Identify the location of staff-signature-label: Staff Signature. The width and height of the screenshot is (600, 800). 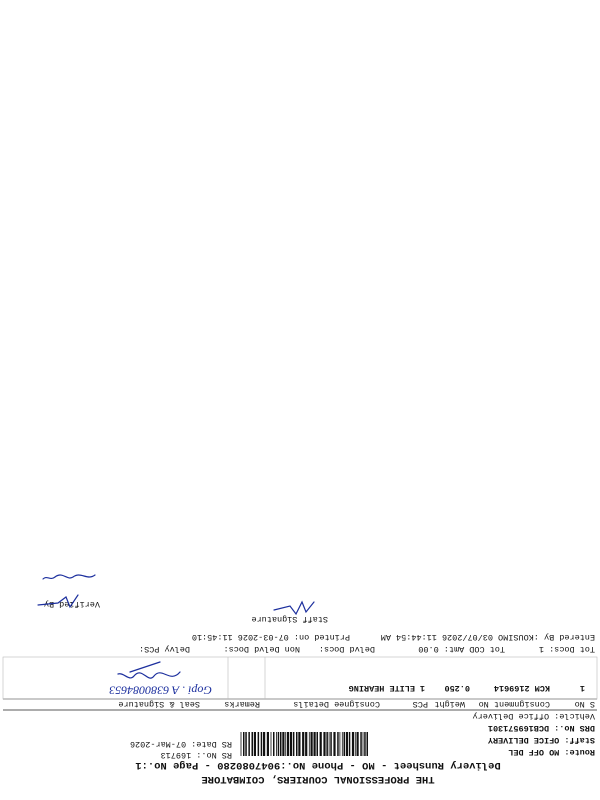
(289, 619).